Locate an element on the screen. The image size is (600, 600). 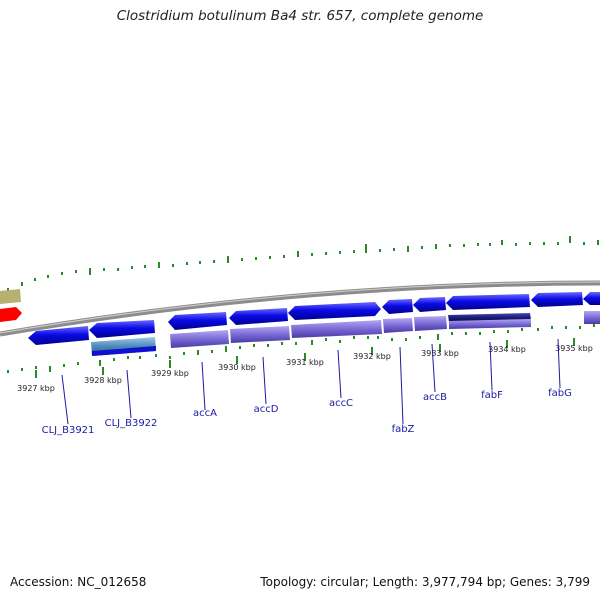
cds-feature-next is located at coordinates (592, 317).